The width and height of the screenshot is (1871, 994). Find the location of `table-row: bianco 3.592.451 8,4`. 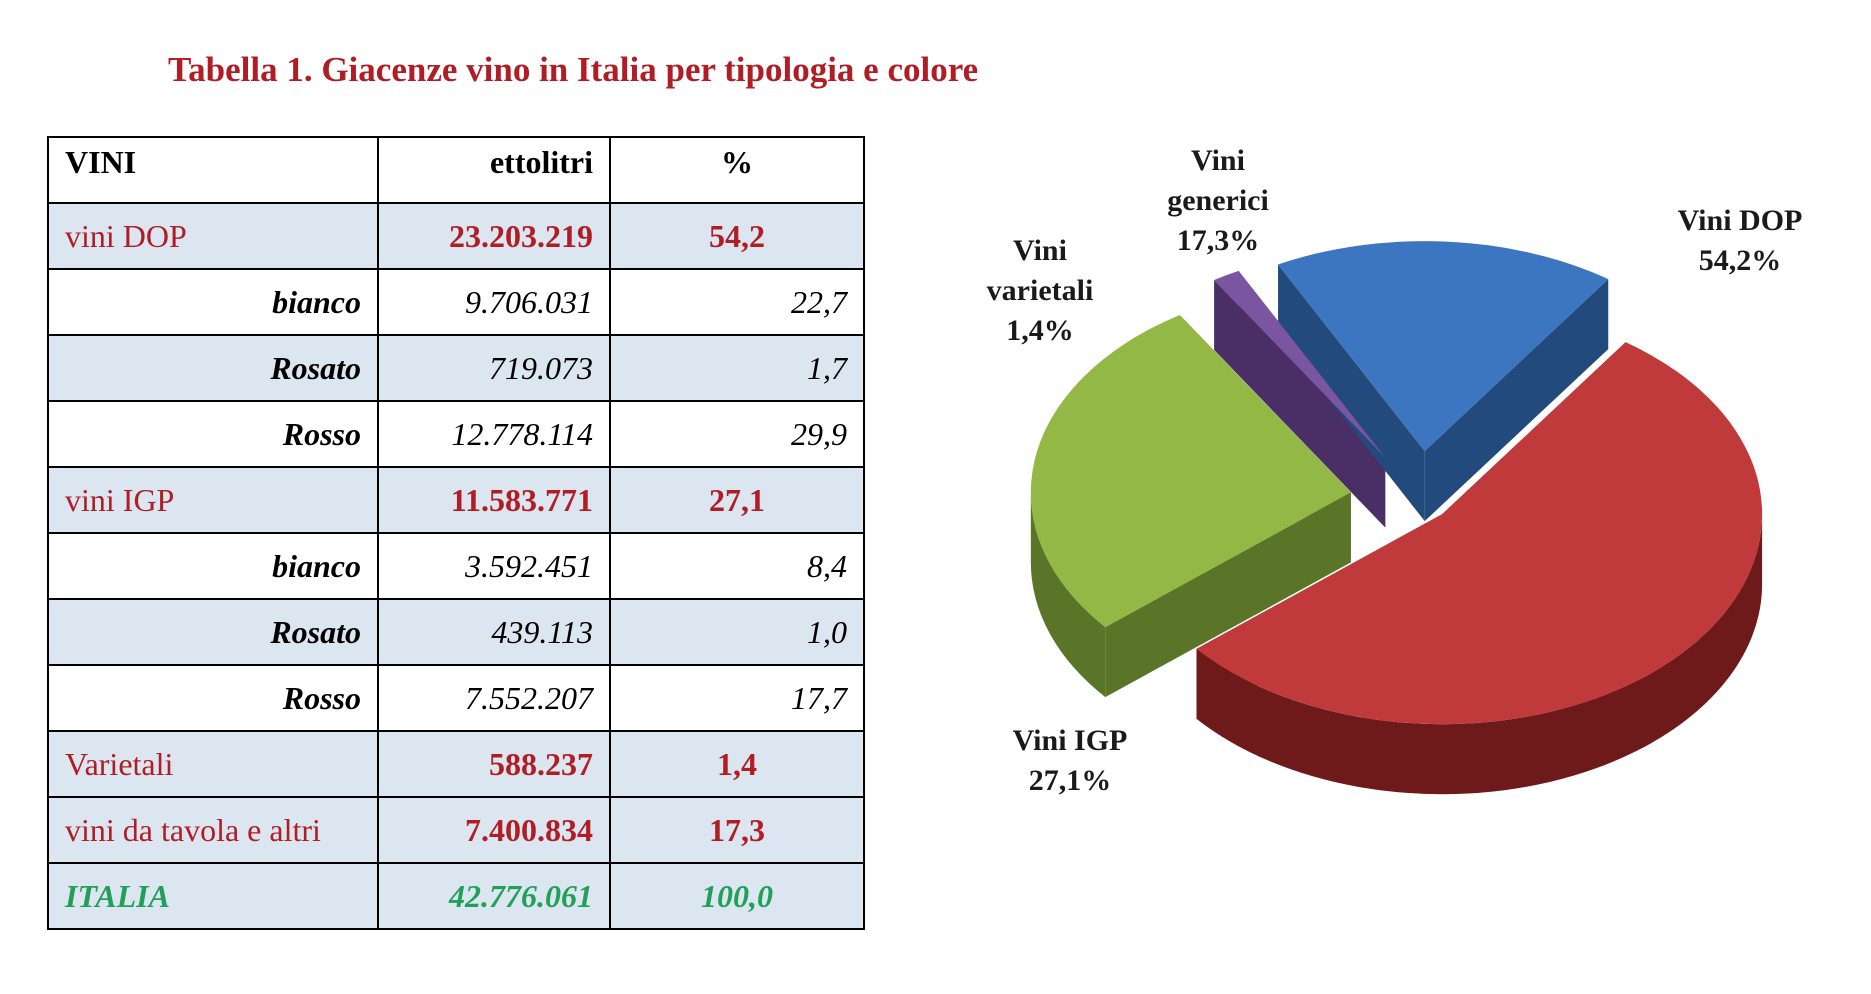

table-row: bianco 3.592.451 8,4 is located at coordinates (456, 566).